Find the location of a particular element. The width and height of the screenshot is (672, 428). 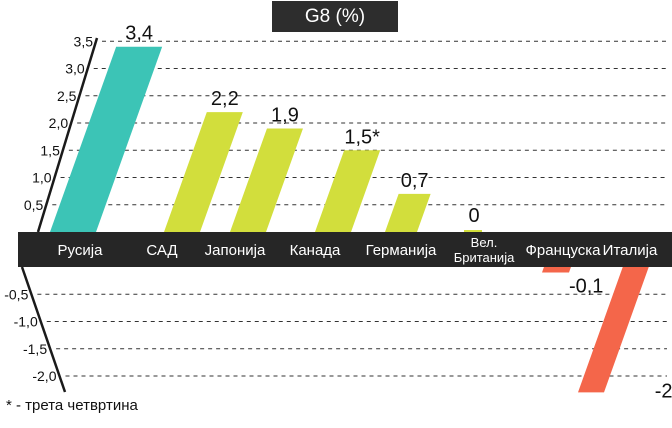

category-label-line: Италија is located at coordinates (630, 250).